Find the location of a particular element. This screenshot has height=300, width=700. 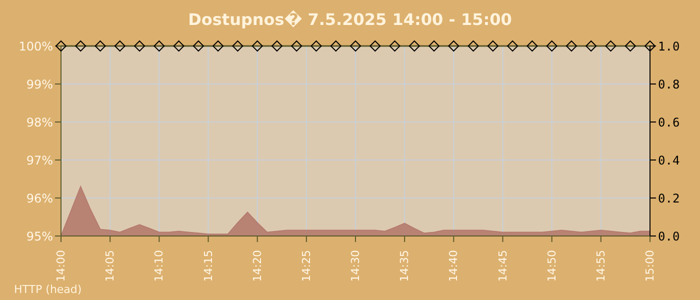

y-tick-label: 99% is located at coordinates (39, 84).